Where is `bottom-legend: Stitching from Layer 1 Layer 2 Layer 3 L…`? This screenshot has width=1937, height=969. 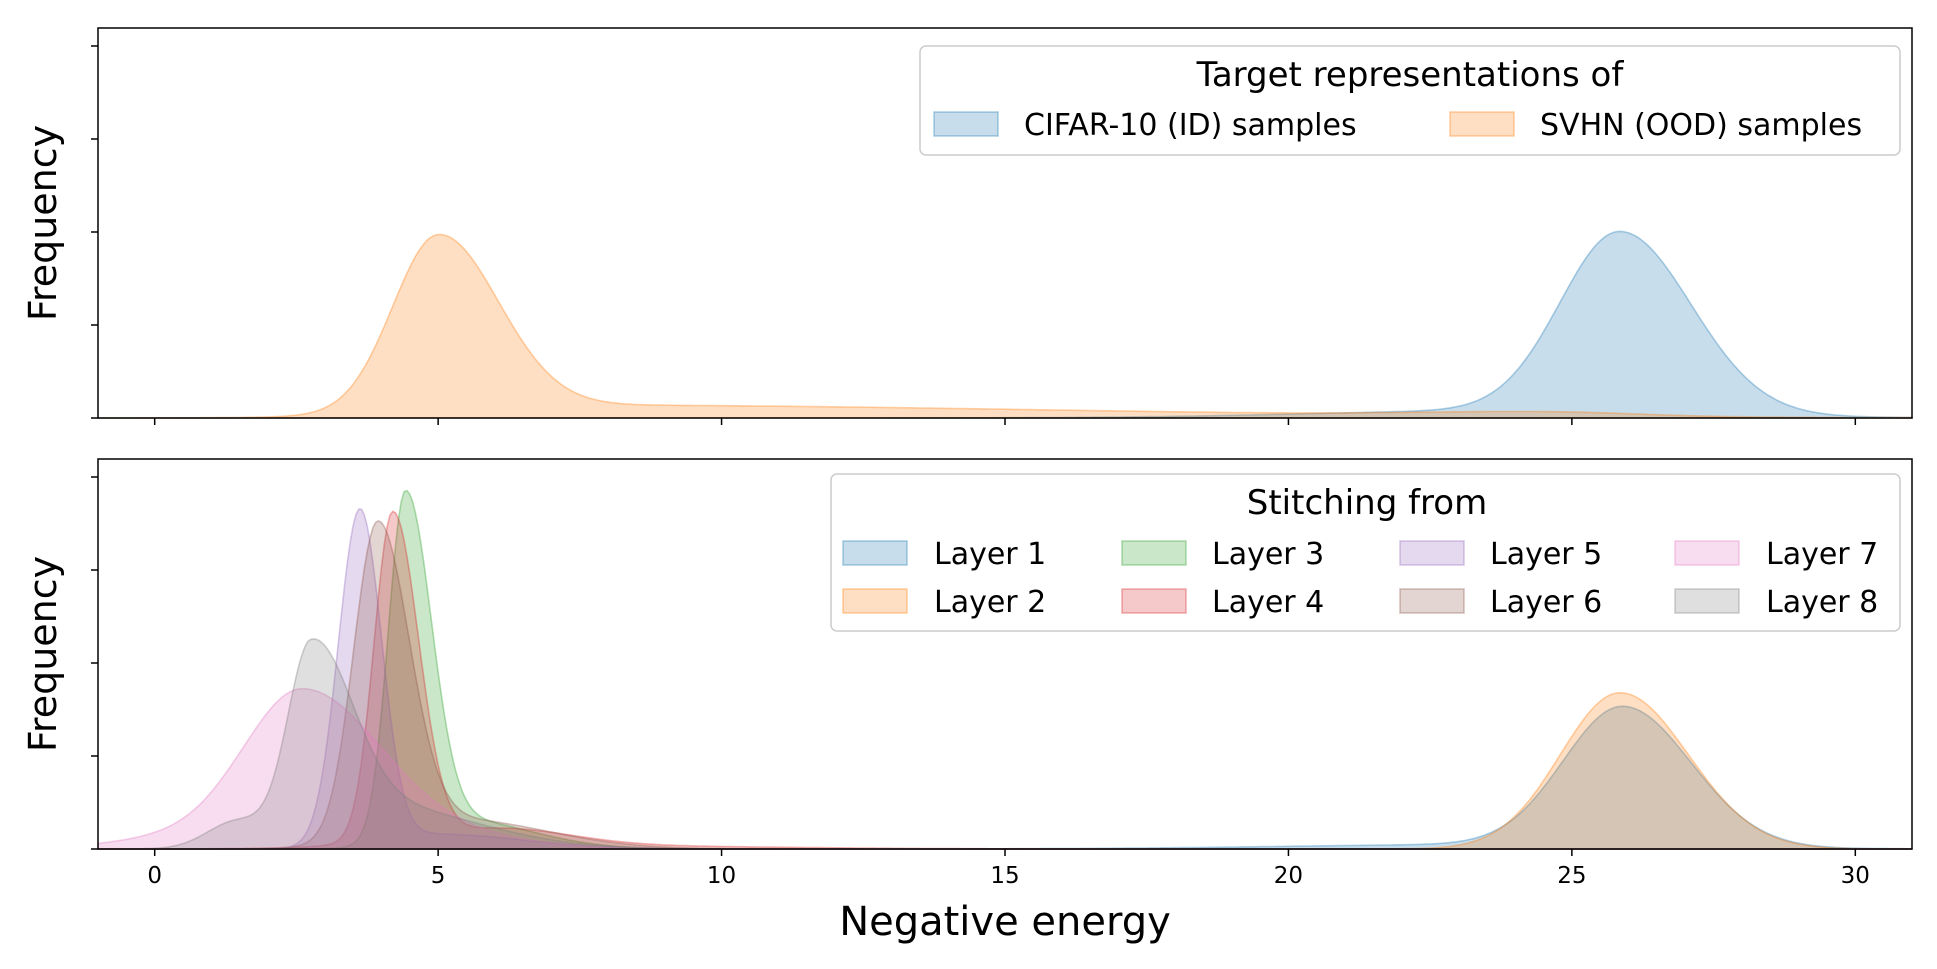
bottom-legend: Stitching from Layer 1 Layer 2 Layer 3 L… is located at coordinates (1365, 552).